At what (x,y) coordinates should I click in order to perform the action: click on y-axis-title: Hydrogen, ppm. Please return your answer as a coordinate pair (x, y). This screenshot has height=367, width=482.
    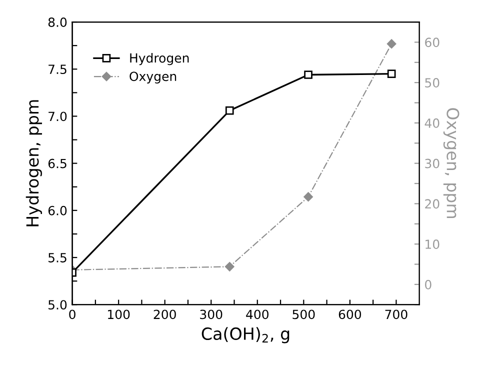
    Looking at the image, I should click on (34, 163).